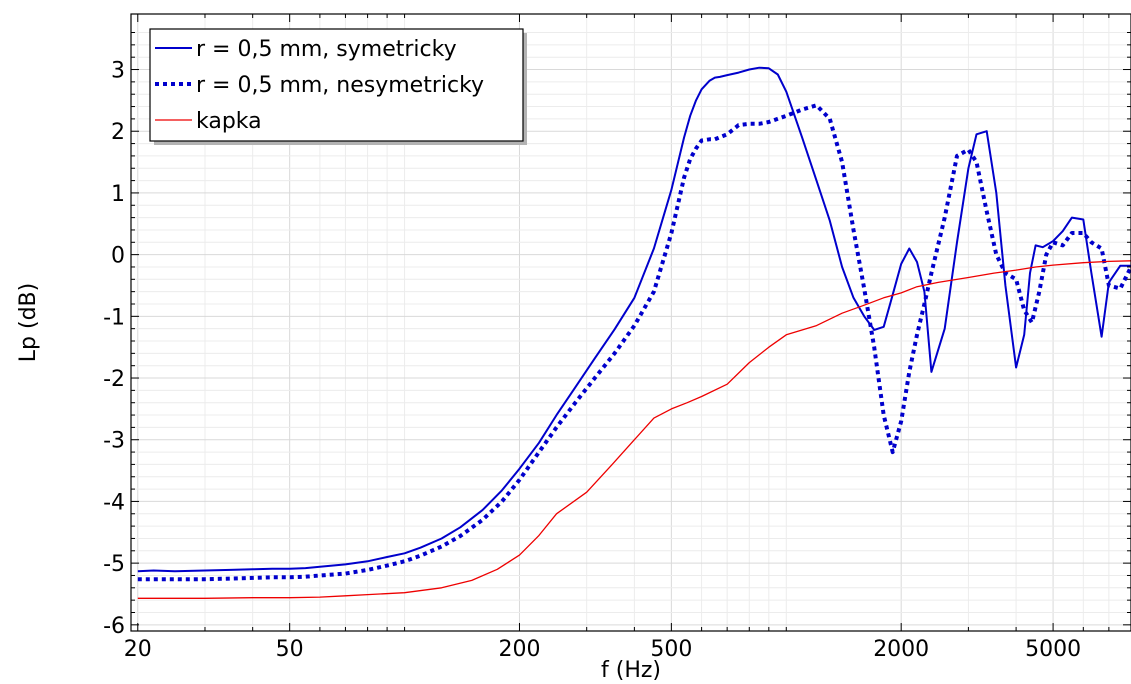 This screenshot has width=1131, height=684. What do you see at coordinates (118, 71) in the screenshot?
I see `y-tick-label: 3` at bounding box center [118, 71].